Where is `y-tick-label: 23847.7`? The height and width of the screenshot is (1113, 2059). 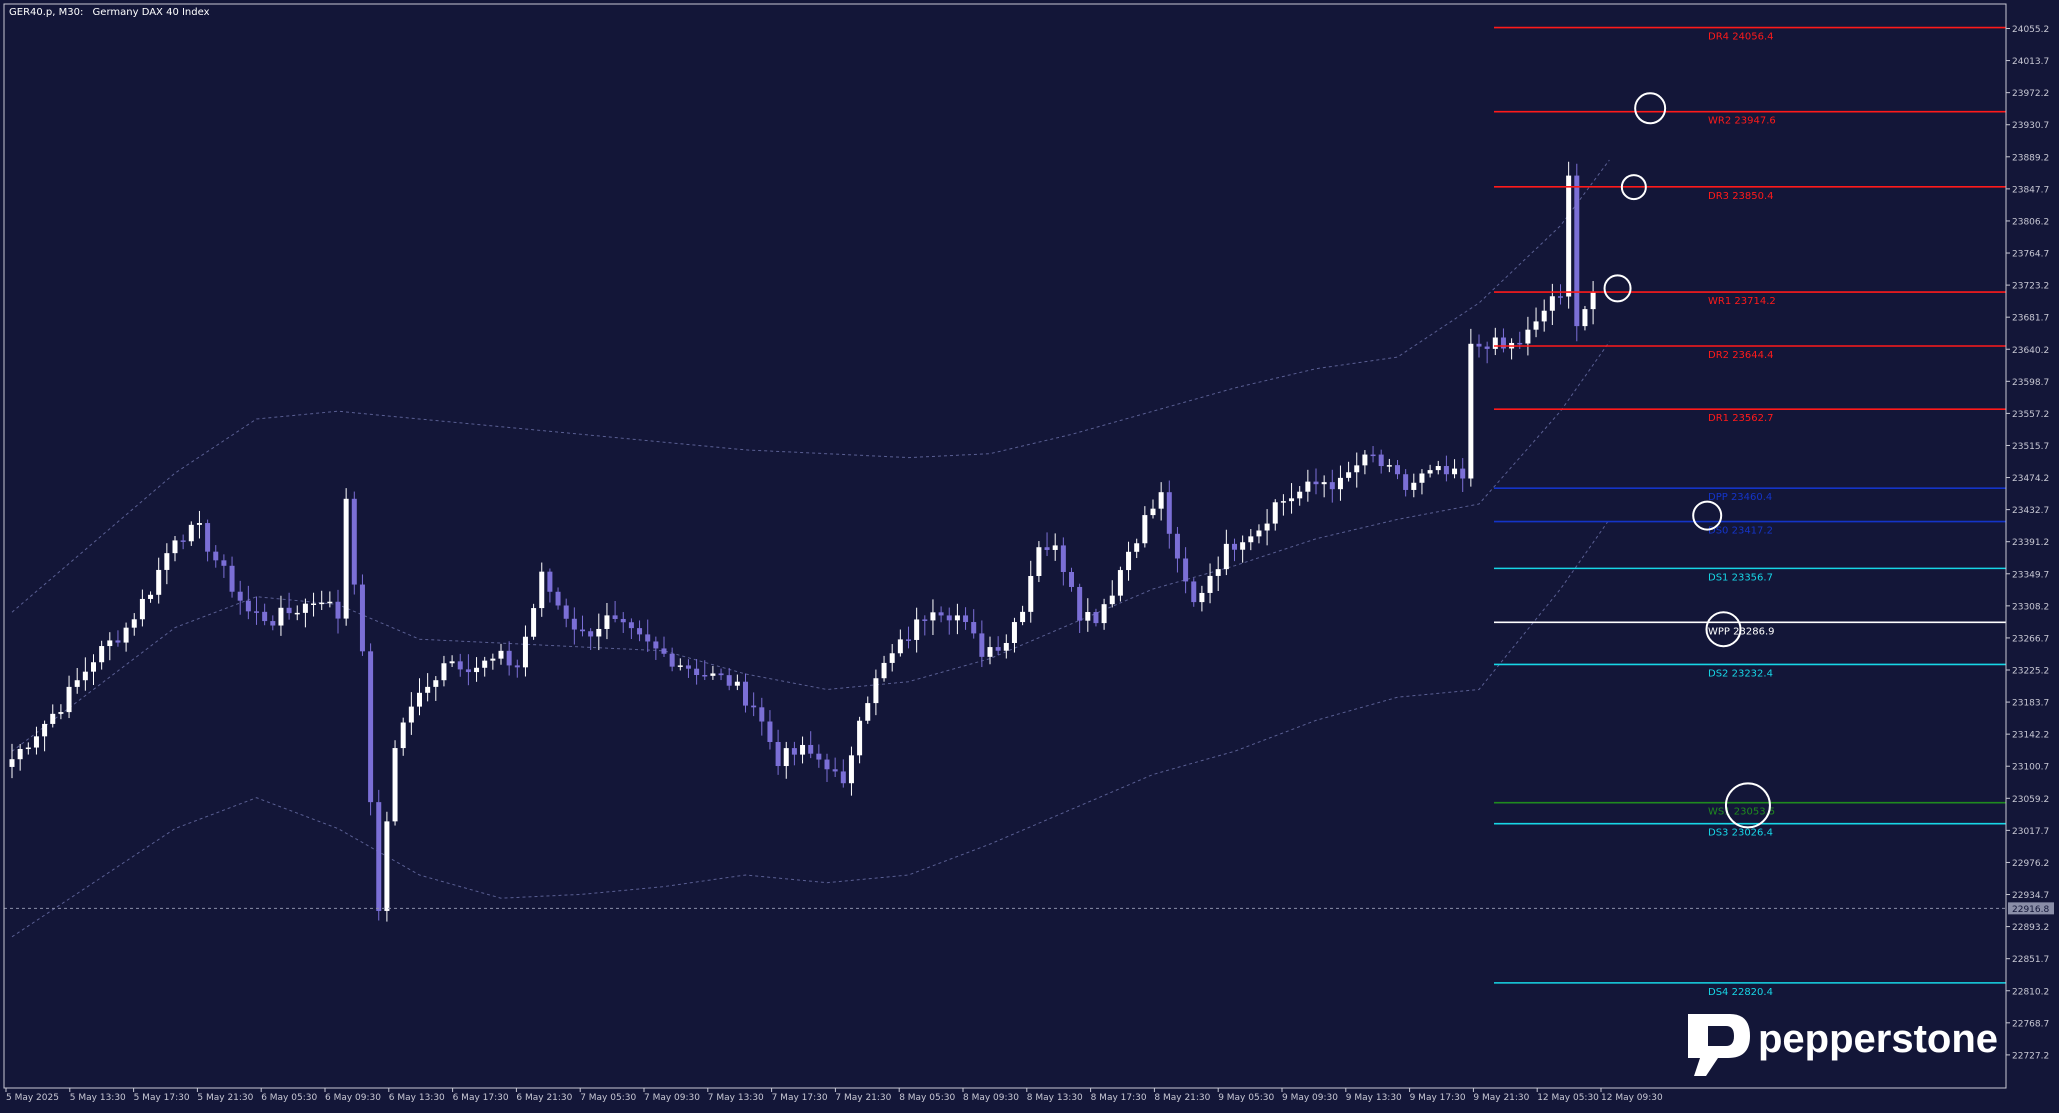
y-tick-label: 23847.7 is located at coordinates (2030, 190).